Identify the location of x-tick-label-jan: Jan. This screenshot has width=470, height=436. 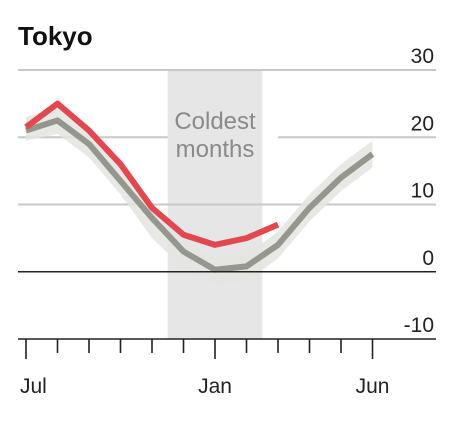
(215, 386).